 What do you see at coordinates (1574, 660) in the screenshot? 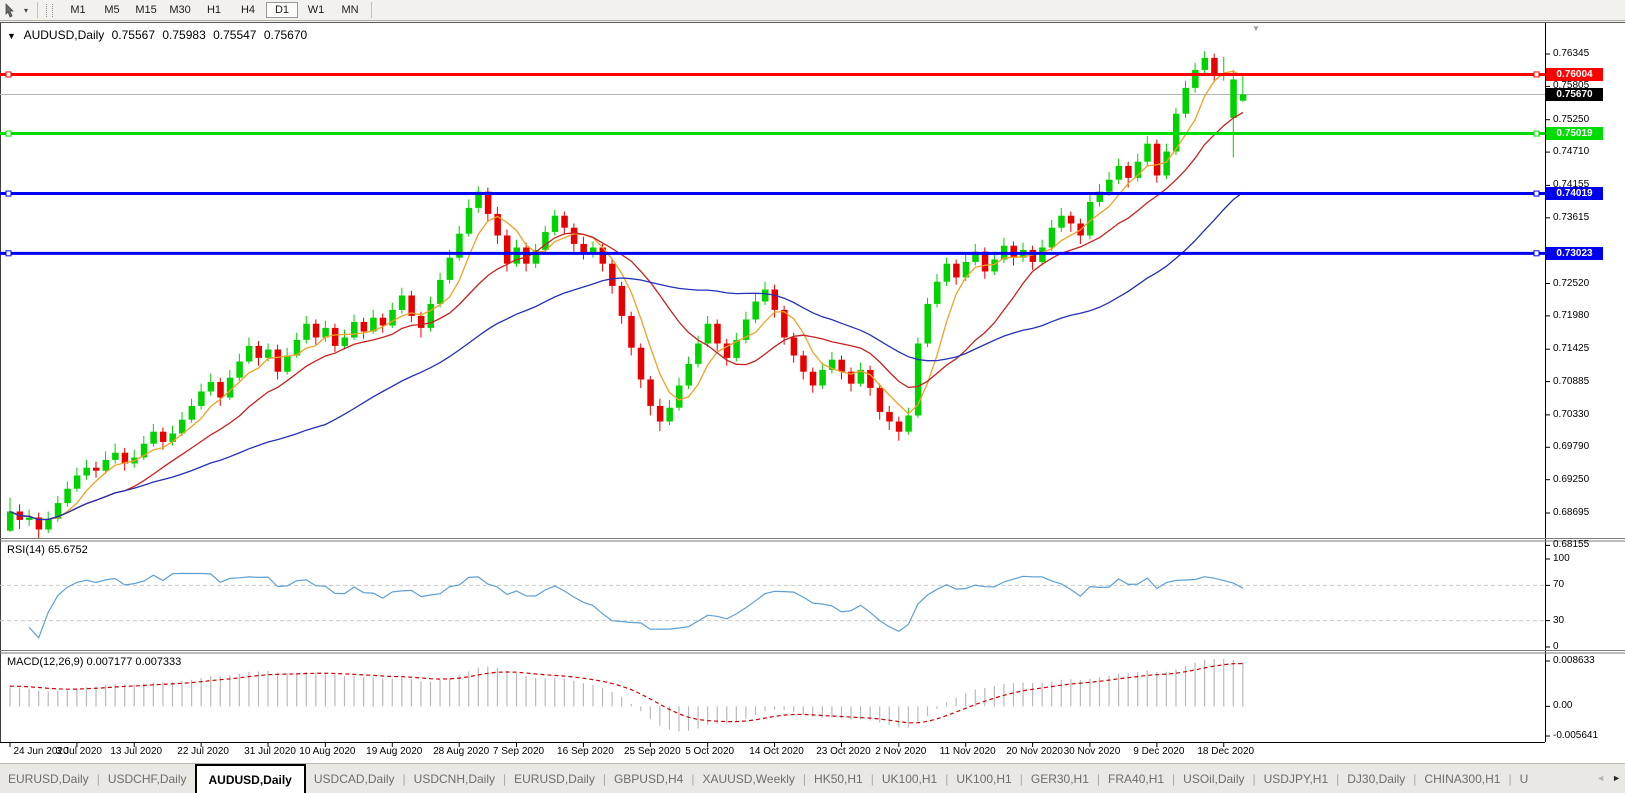
I see `macd-axis-tick: 0.008633` at bounding box center [1574, 660].